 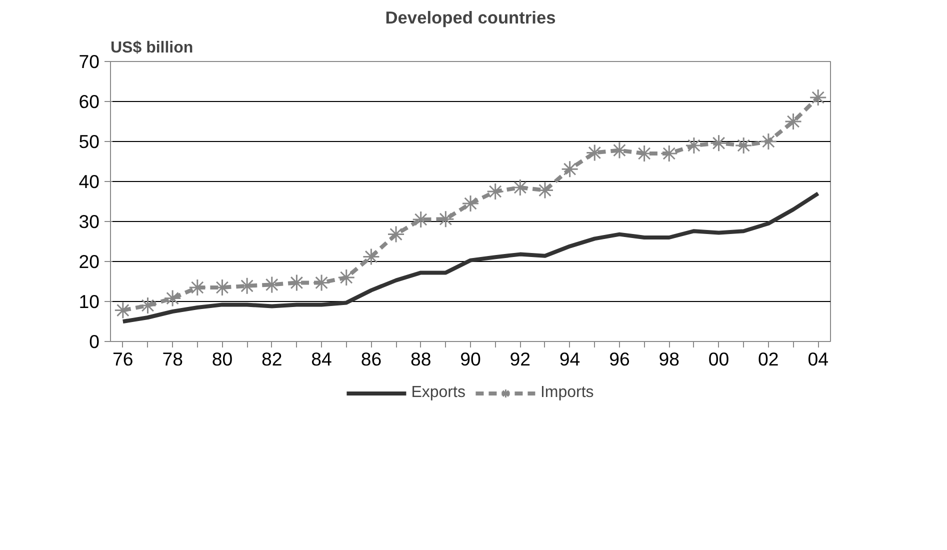 What do you see at coordinates (421, 359) in the screenshot?
I see `x-tick-label: 88` at bounding box center [421, 359].